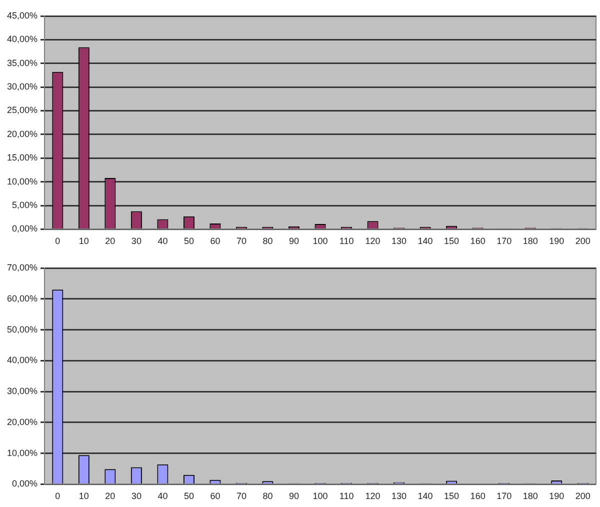  What do you see at coordinates (22, 157) in the screenshot?
I see `y-tick-label: 15,00%` at bounding box center [22, 157].